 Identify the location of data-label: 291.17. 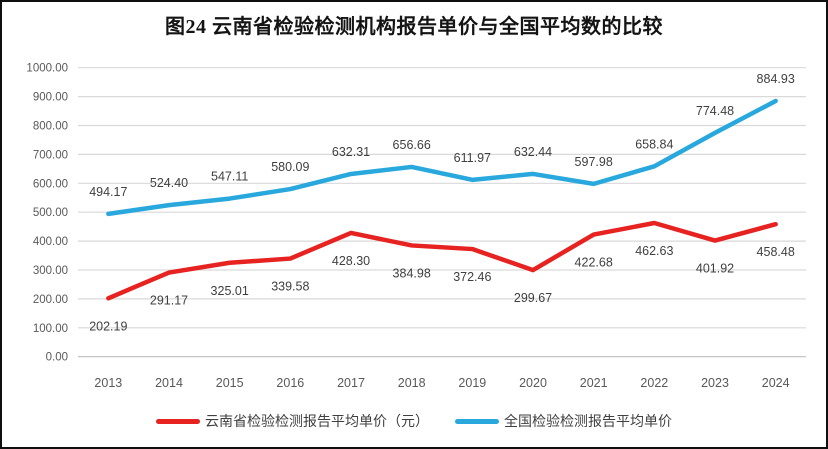
(169, 301).